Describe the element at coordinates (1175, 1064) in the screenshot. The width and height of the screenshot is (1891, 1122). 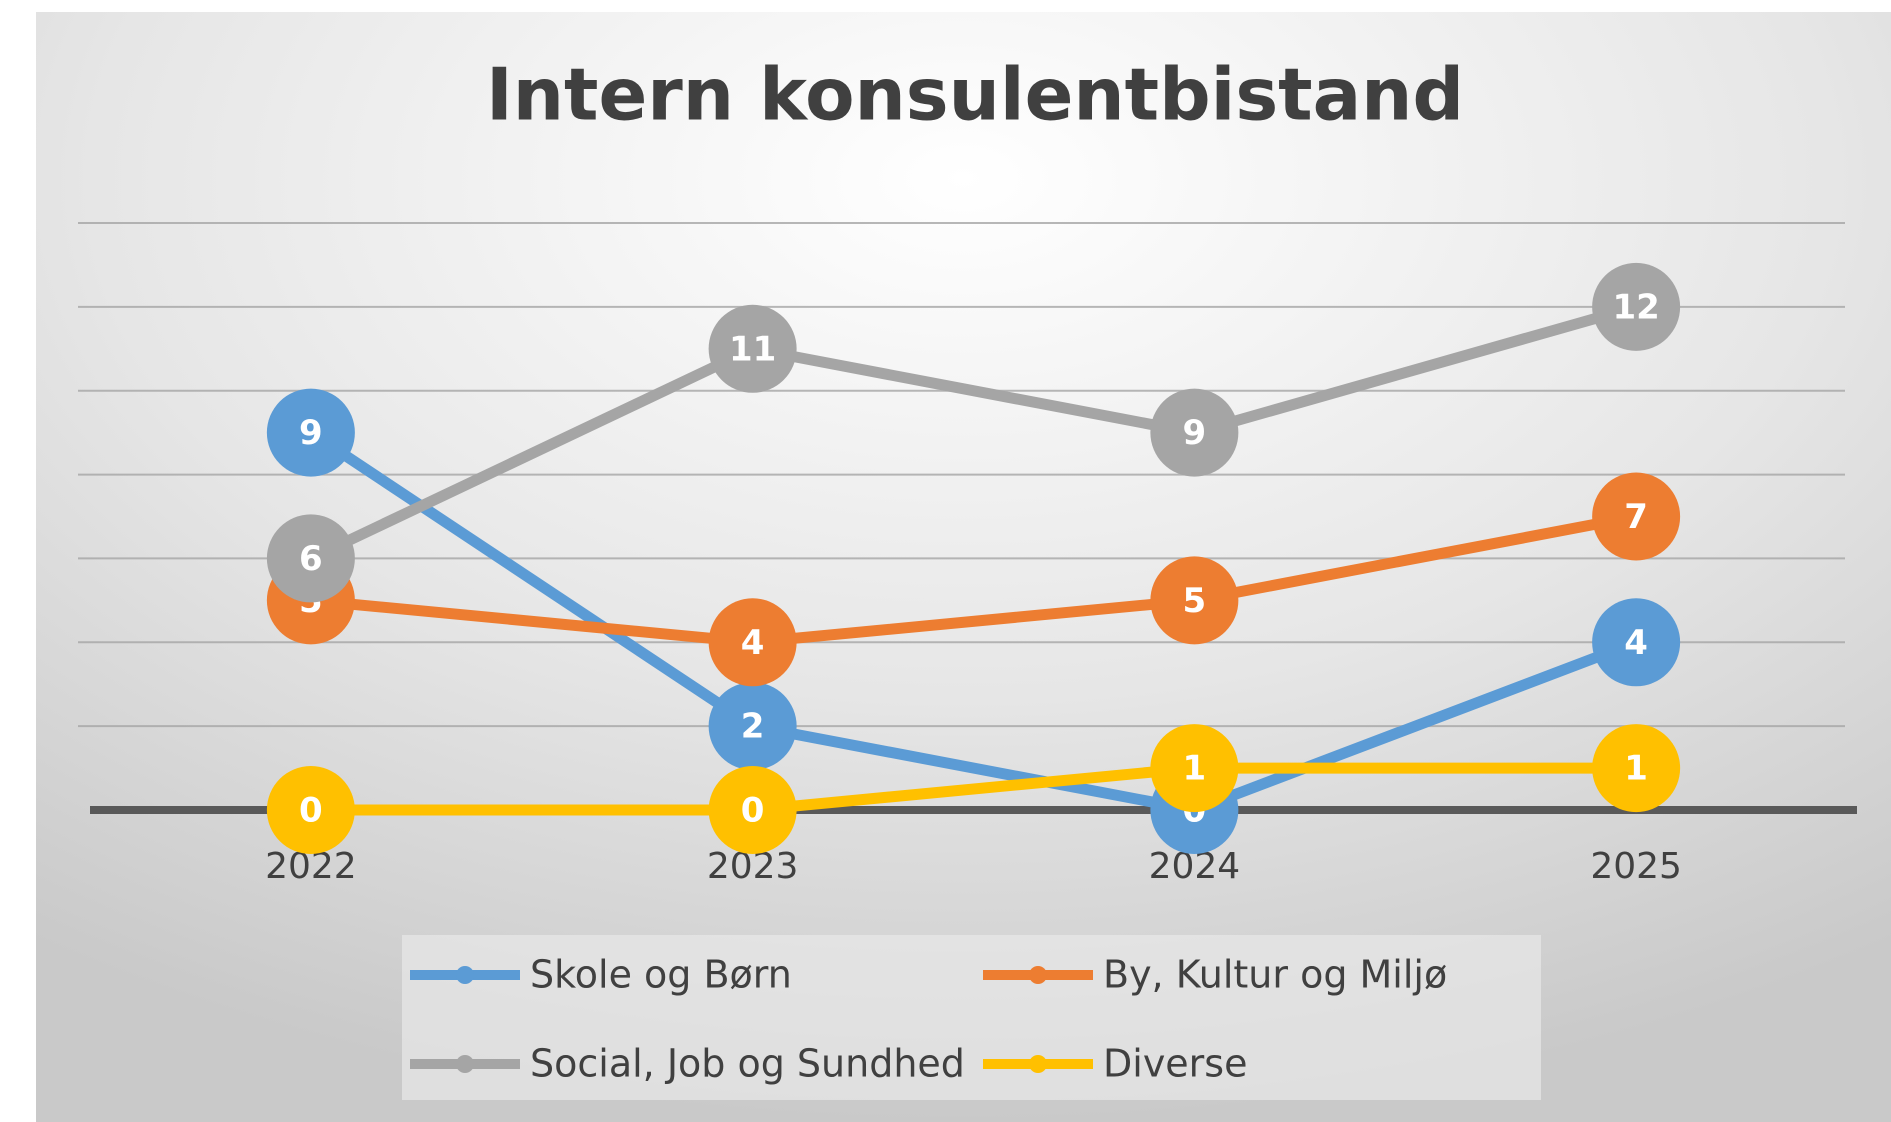
I see `legend-label: Diverse` at that location.